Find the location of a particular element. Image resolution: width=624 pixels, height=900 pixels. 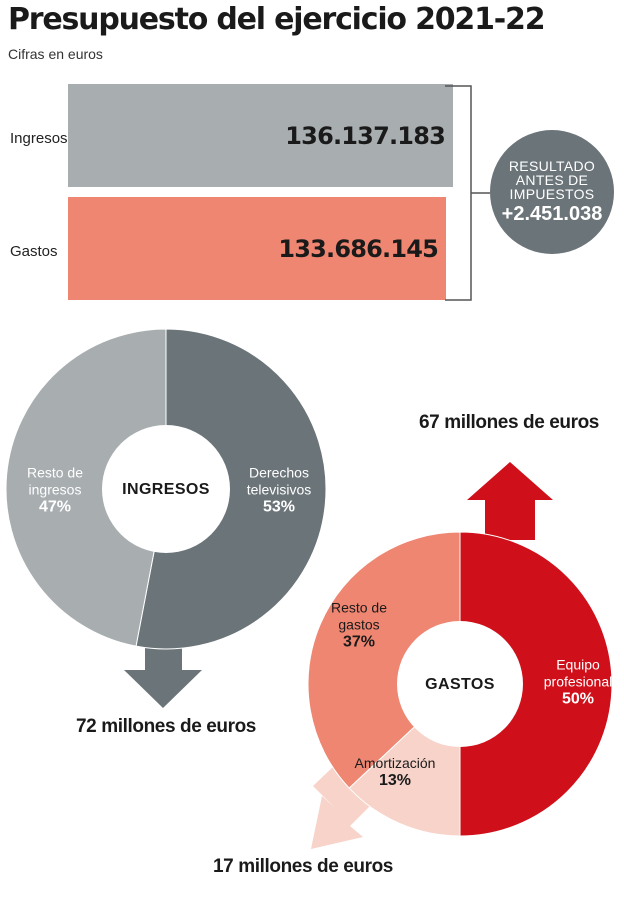

slice-name-derechos: Derechos televisivos is located at coordinates (279, 481).